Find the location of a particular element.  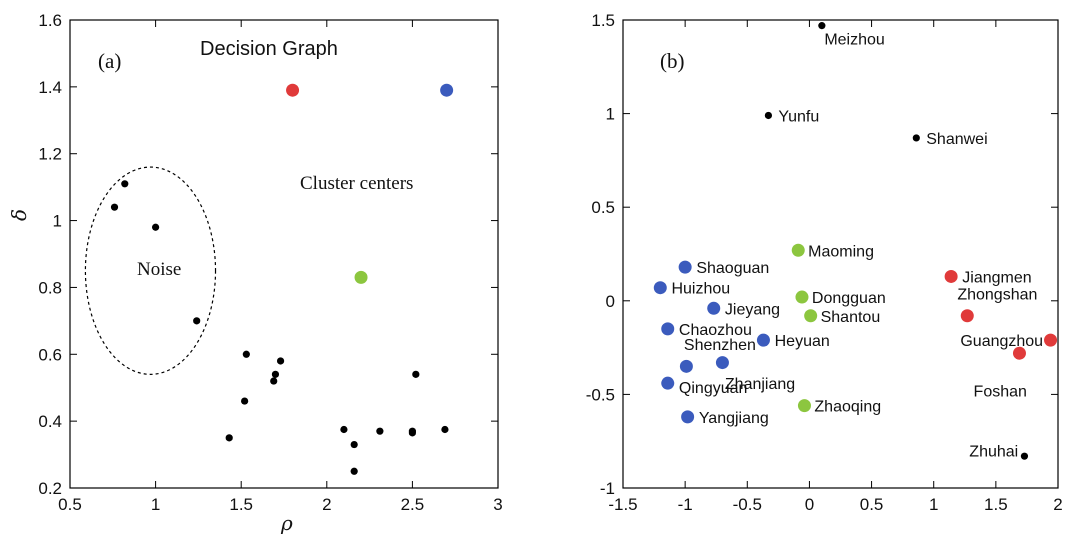

panel-a-title: Decision Graph is located at coordinates (269, 49).